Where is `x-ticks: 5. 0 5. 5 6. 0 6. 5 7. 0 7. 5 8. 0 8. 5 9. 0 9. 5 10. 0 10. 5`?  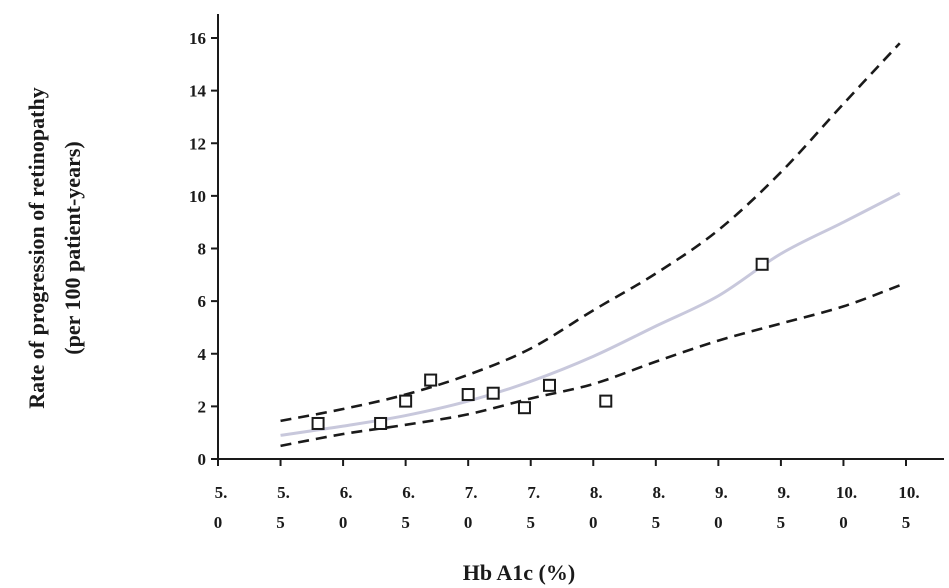 x-ticks: 5. 0 5. 5 6. 0 6. 5 7. 0 7. 5 8. 0 8. 5 9. 0 9. 5 10. 0 10. 5 is located at coordinates (567, 495).